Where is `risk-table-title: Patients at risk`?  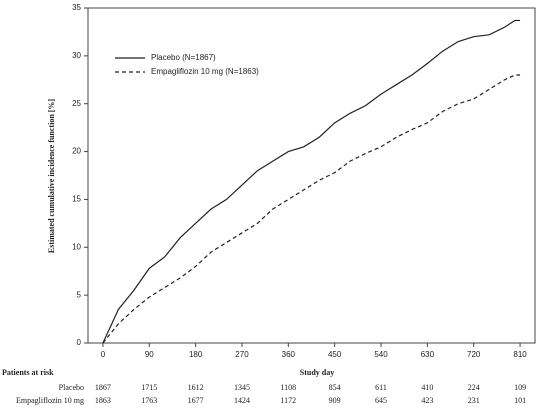 risk-table-title: Patients at risk is located at coordinates (28, 372).